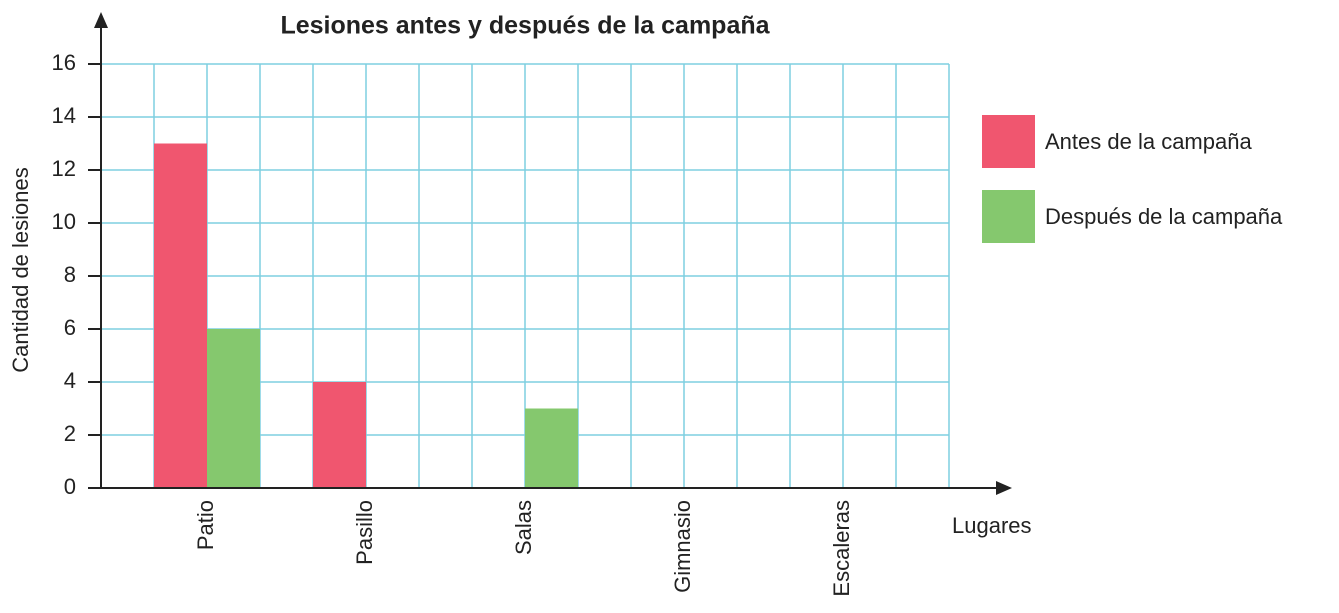 This screenshot has width=1339, height=613. What do you see at coordinates (70, 486) in the screenshot?
I see `y-tick-label: 0` at bounding box center [70, 486].